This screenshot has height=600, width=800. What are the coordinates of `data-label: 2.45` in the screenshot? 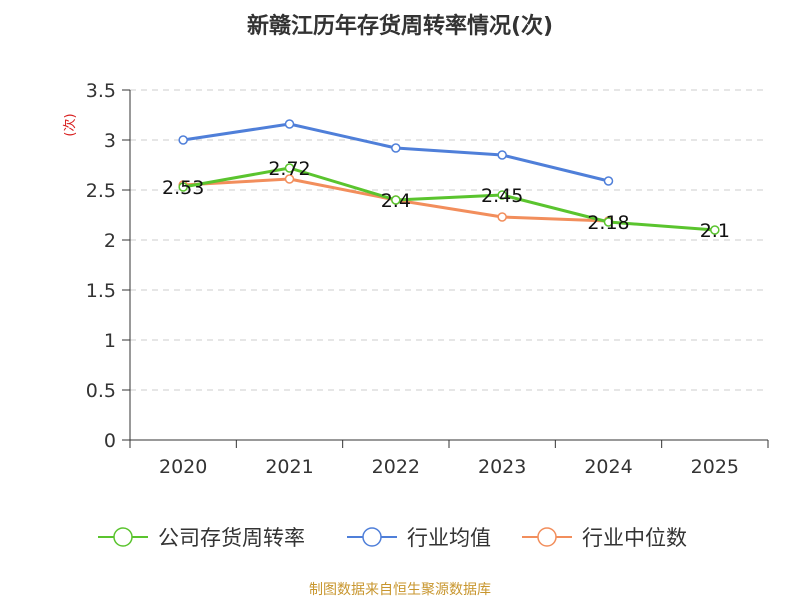 It's located at (502, 196).